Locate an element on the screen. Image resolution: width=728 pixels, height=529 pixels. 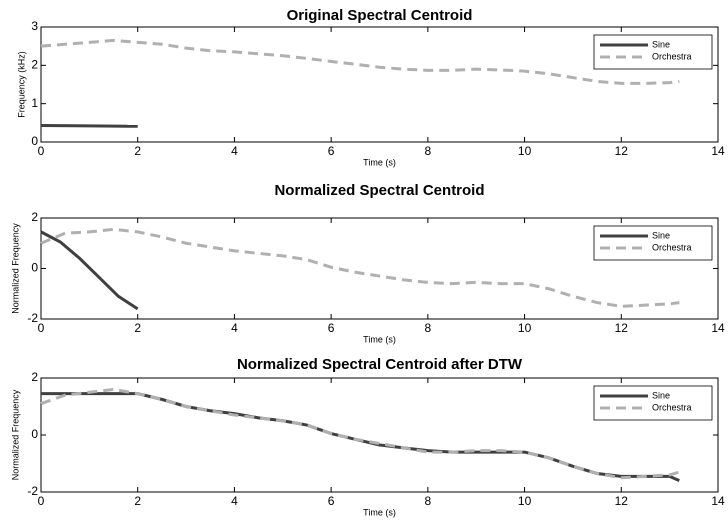
chart-title: Normalized Spectral Centroid after DTW is located at coordinates (380, 364).